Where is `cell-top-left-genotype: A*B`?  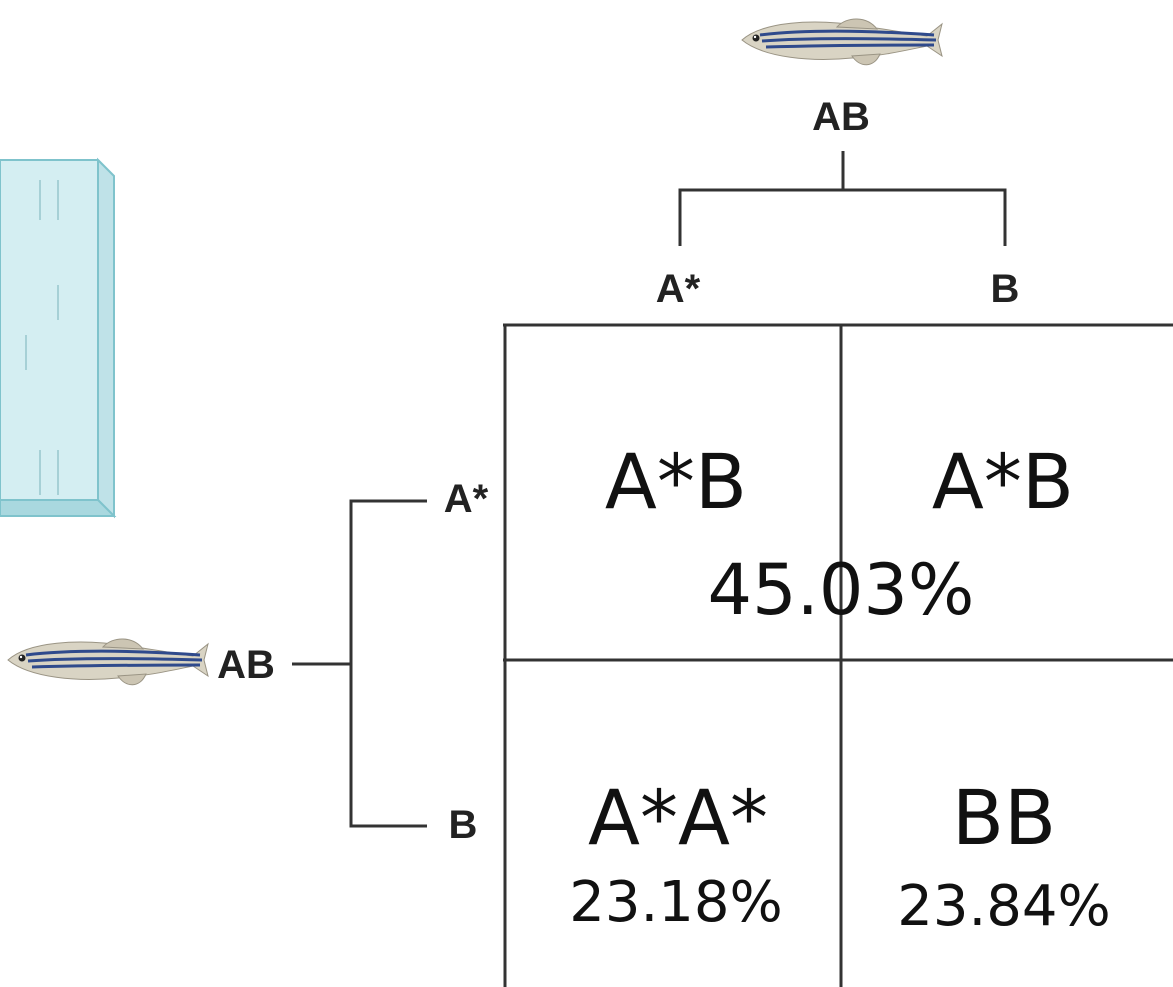 cell-top-left-genotype: A*B is located at coordinates (676, 481).